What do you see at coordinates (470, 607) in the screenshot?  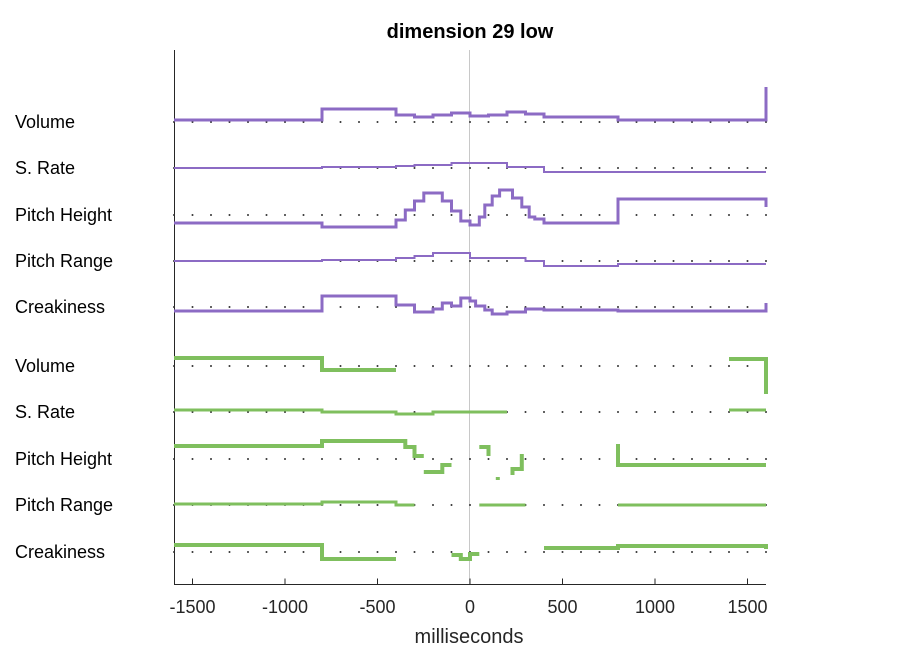 I see `x-tick-label: 0` at bounding box center [470, 607].